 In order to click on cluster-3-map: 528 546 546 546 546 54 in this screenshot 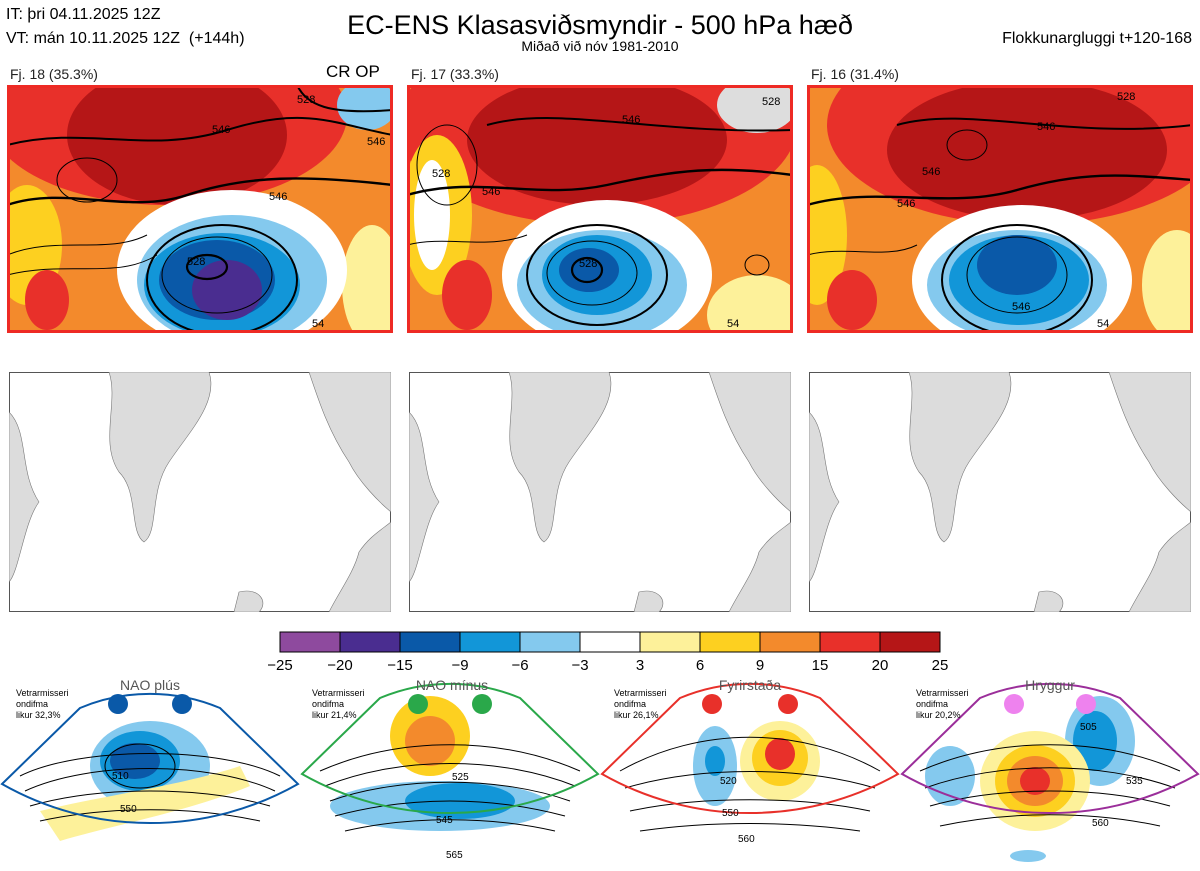, I will do `click(1000, 209)`.